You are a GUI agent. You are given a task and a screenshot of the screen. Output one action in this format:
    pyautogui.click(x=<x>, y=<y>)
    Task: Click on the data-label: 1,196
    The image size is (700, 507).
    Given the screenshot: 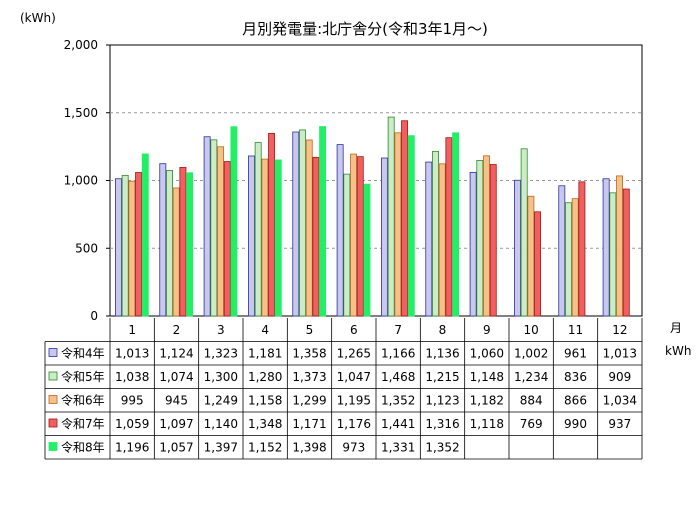 What is the action you would take?
    pyautogui.click(x=132, y=448)
    